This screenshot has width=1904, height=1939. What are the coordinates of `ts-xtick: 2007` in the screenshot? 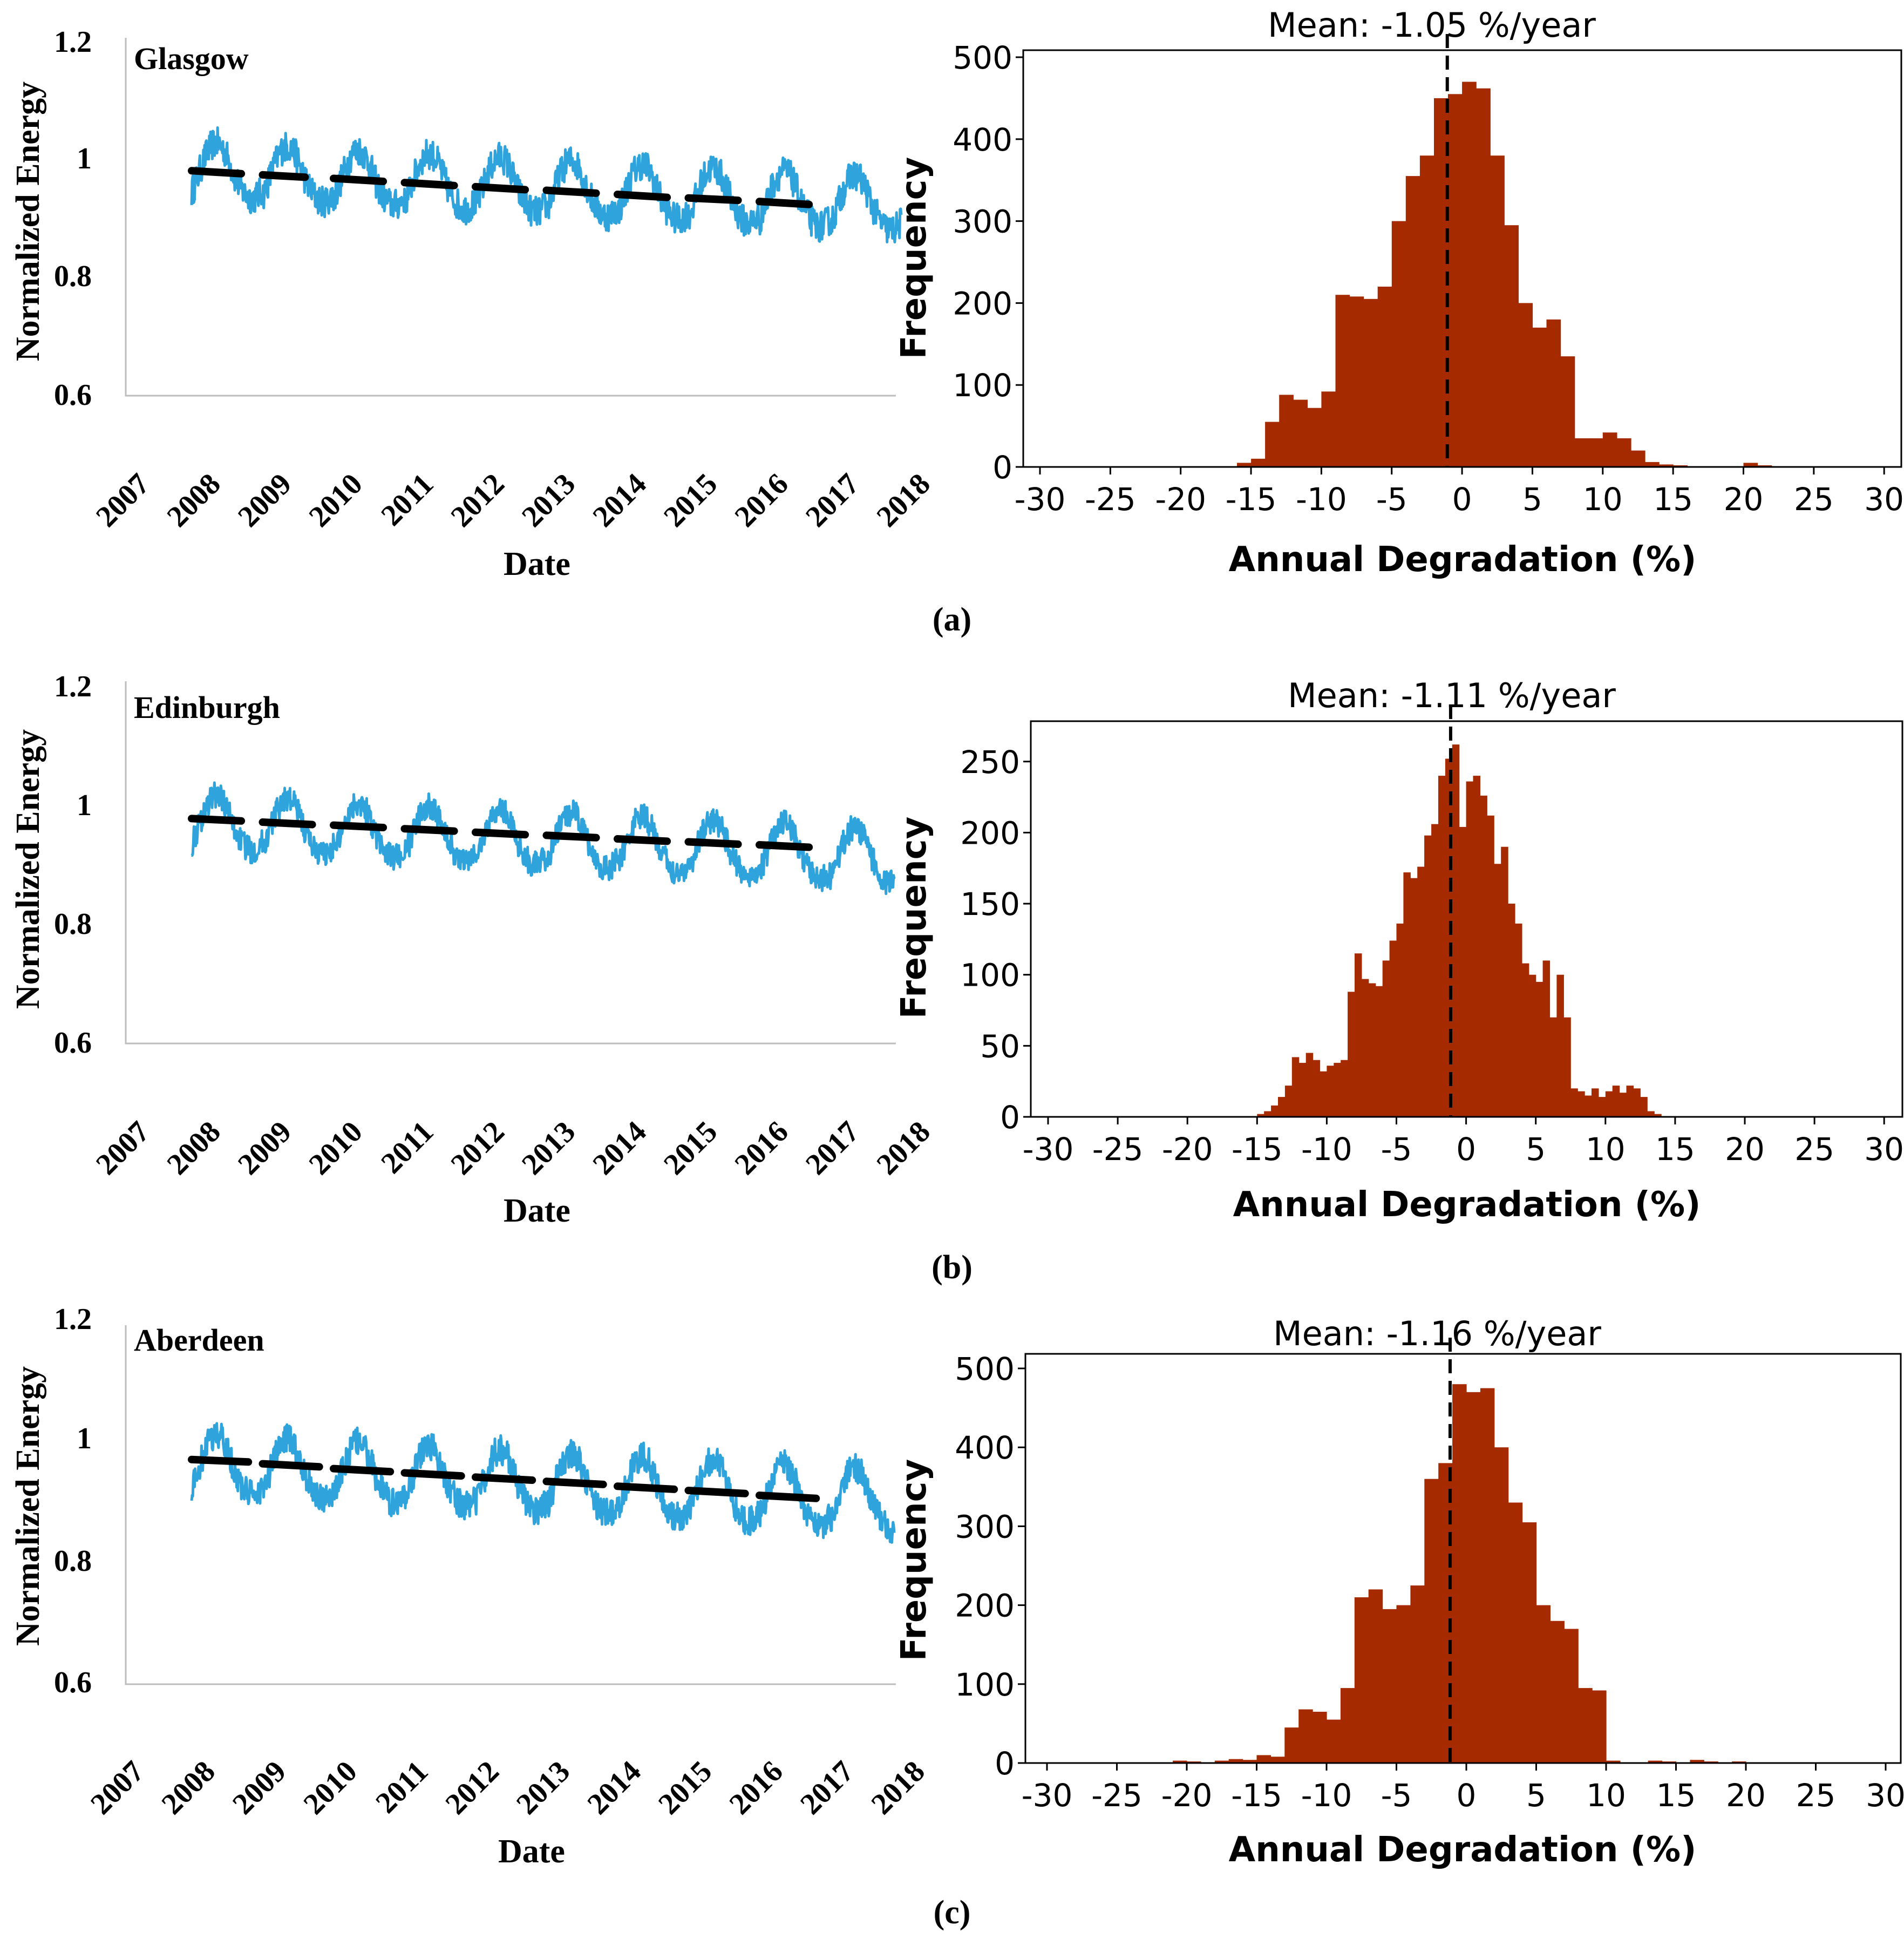 It's located at (123, 500).